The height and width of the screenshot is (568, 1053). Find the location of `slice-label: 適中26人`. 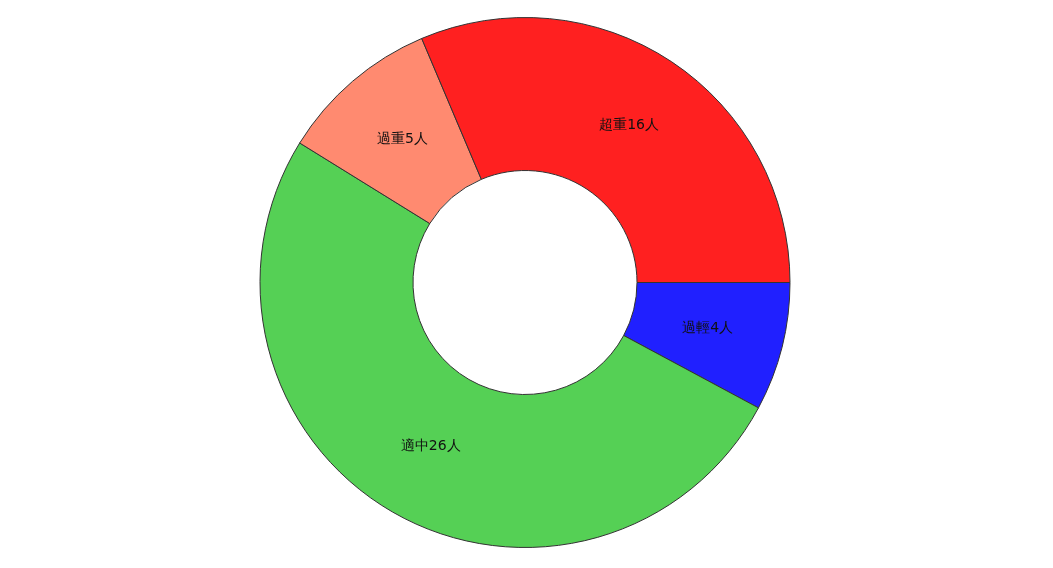

slice-label: 適中26人 is located at coordinates (430, 444).